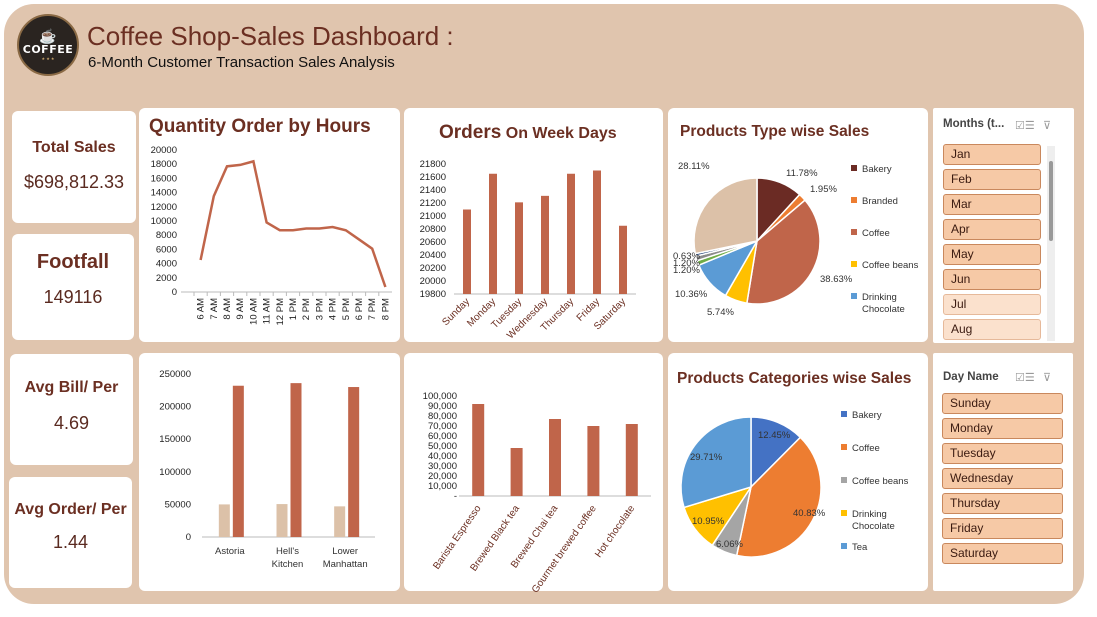 Image resolution: width=1097 pixels, height=617 pixels. What do you see at coordinates (992, 279) in the screenshot?
I see `slicer-item-jun: Jun` at bounding box center [992, 279].